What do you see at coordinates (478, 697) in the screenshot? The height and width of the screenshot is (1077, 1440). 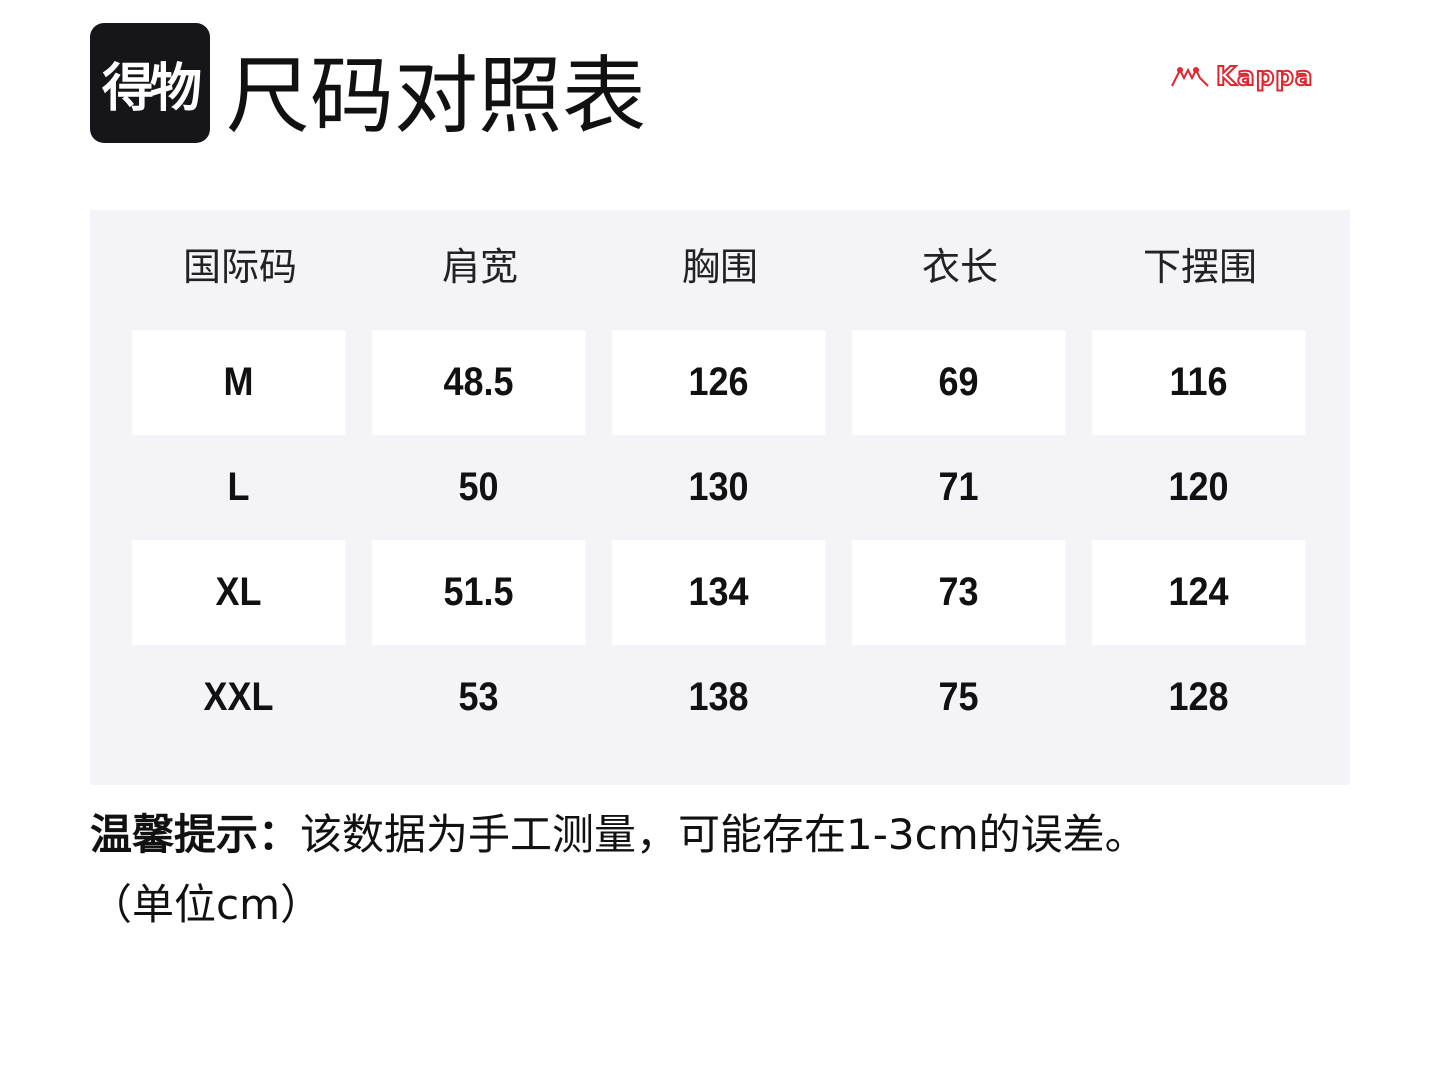 I see `cell: 53` at bounding box center [478, 697].